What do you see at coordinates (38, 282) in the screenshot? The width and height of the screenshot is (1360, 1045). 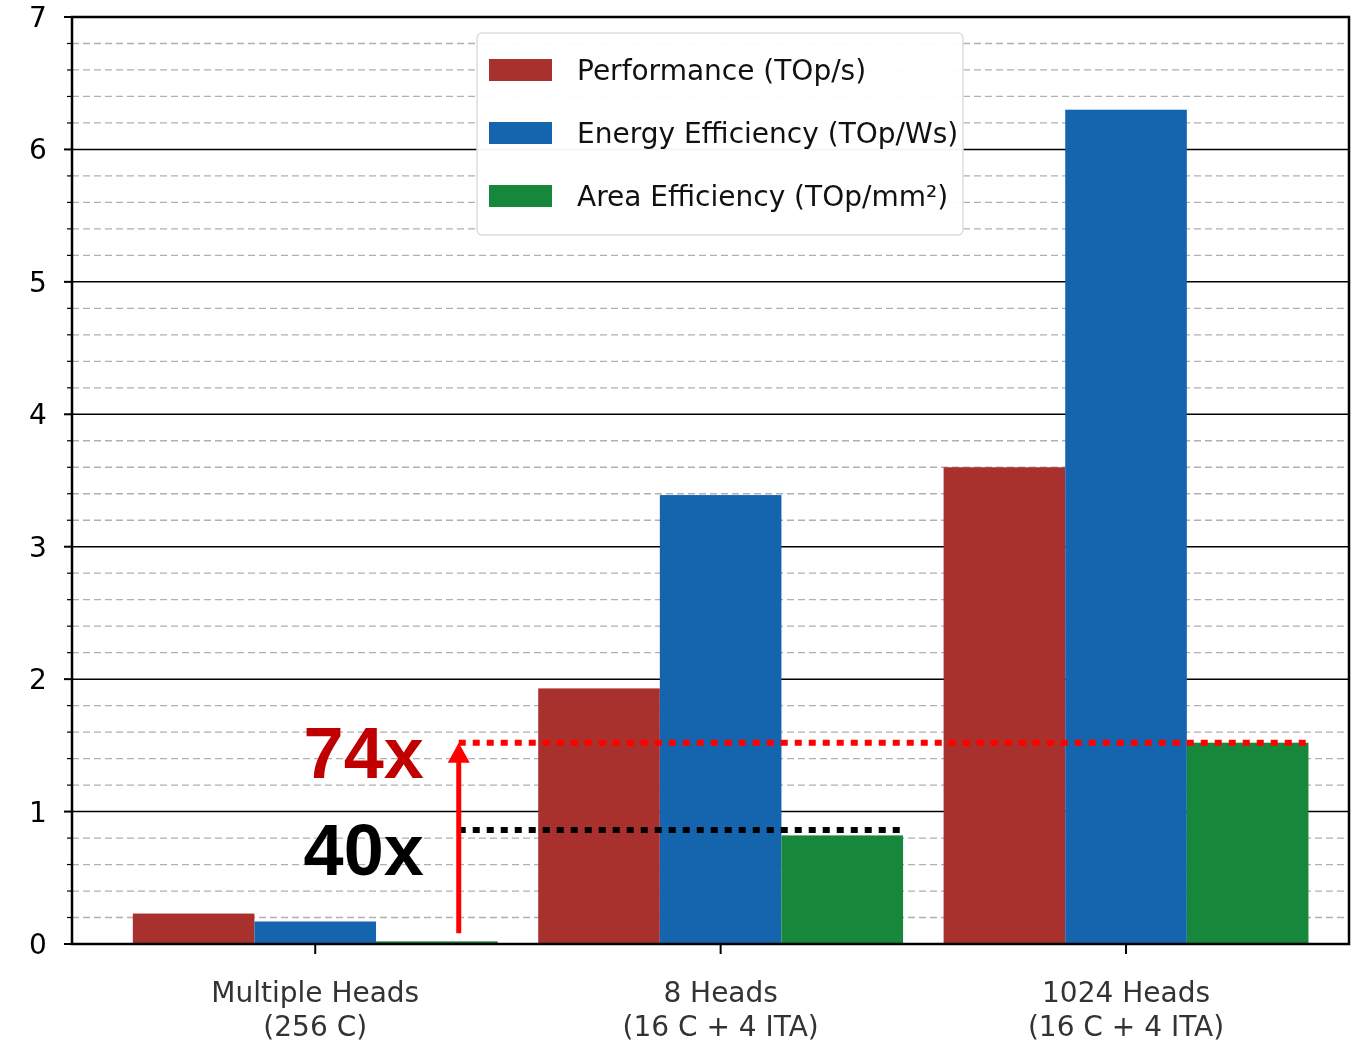 I see `y-tick-label: 5` at bounding box center [38, 282].